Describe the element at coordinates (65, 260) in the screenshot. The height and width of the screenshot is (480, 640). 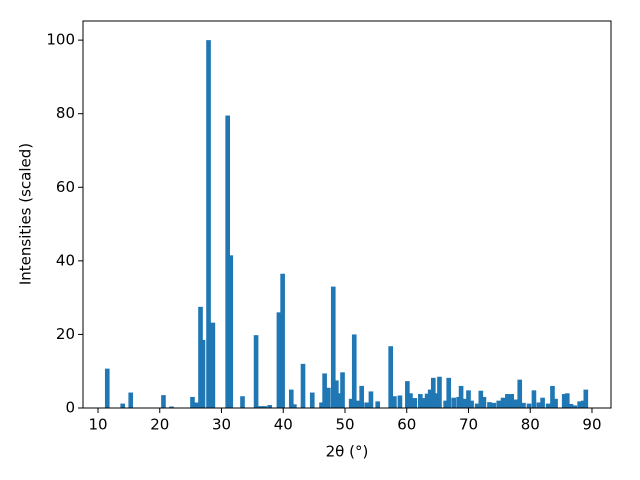
I see `y-tick-label: 40` at that location.